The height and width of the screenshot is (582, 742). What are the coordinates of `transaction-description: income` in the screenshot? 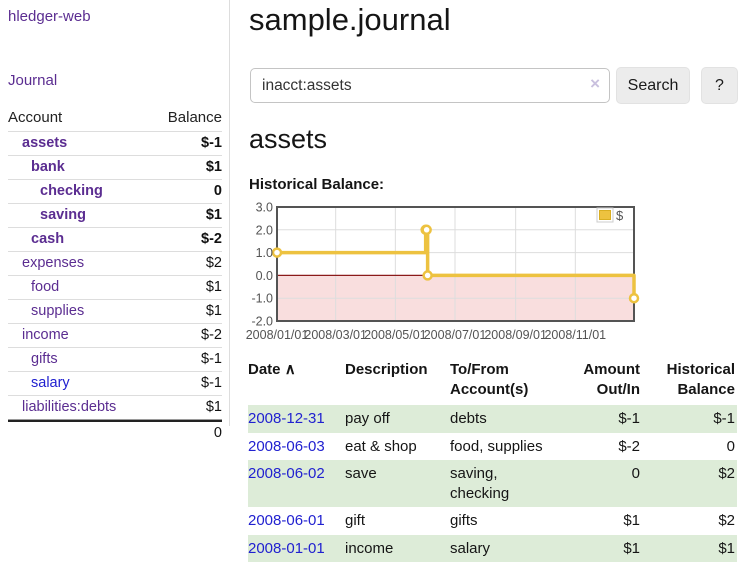 It's located at (397, 548).